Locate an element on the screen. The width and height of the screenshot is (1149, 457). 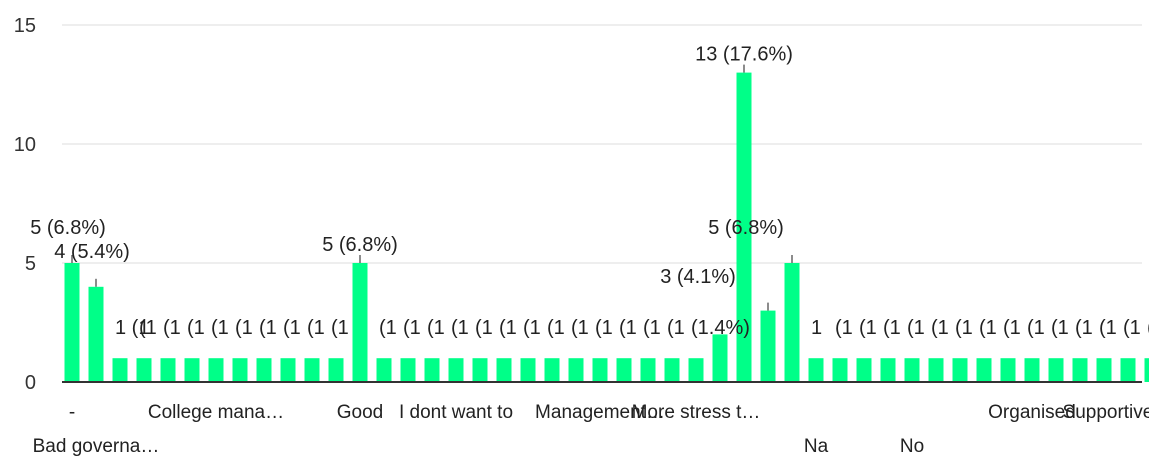
x-category-label: - is located at coordinates (72, 412).